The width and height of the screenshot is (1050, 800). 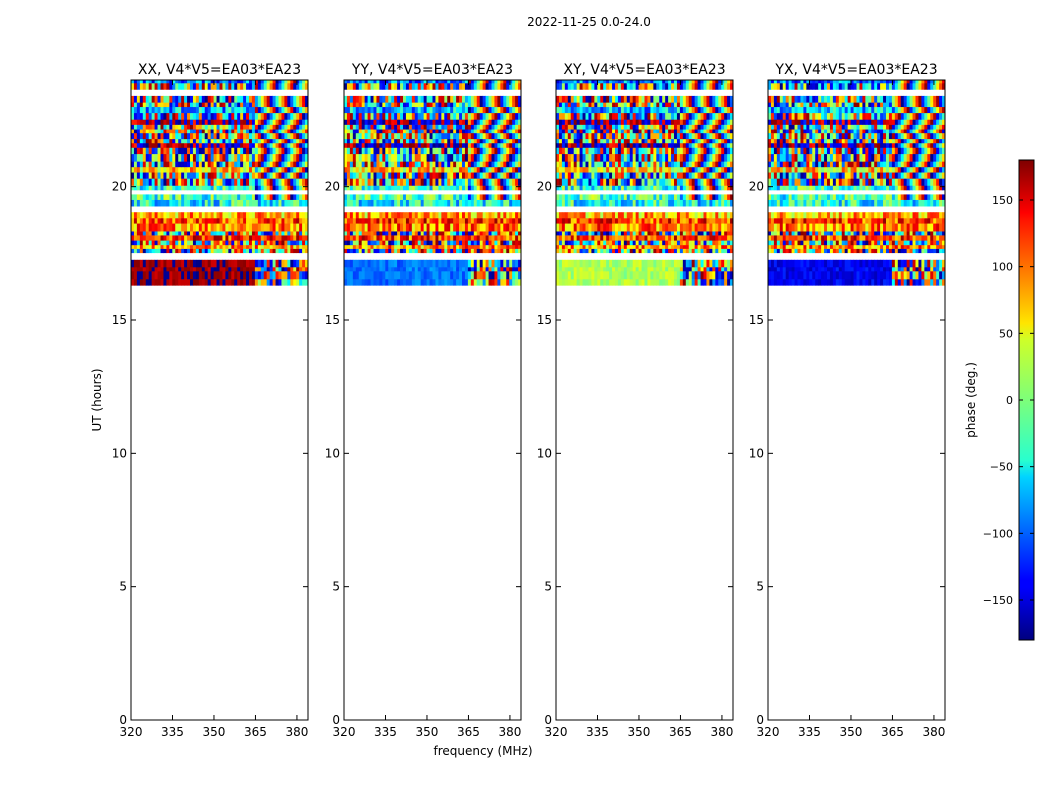 What do you see at coordinates (971, 400) in the screenshot?
I see `colorbar-label: phase (deg.)` at bounding box center [971, 400].